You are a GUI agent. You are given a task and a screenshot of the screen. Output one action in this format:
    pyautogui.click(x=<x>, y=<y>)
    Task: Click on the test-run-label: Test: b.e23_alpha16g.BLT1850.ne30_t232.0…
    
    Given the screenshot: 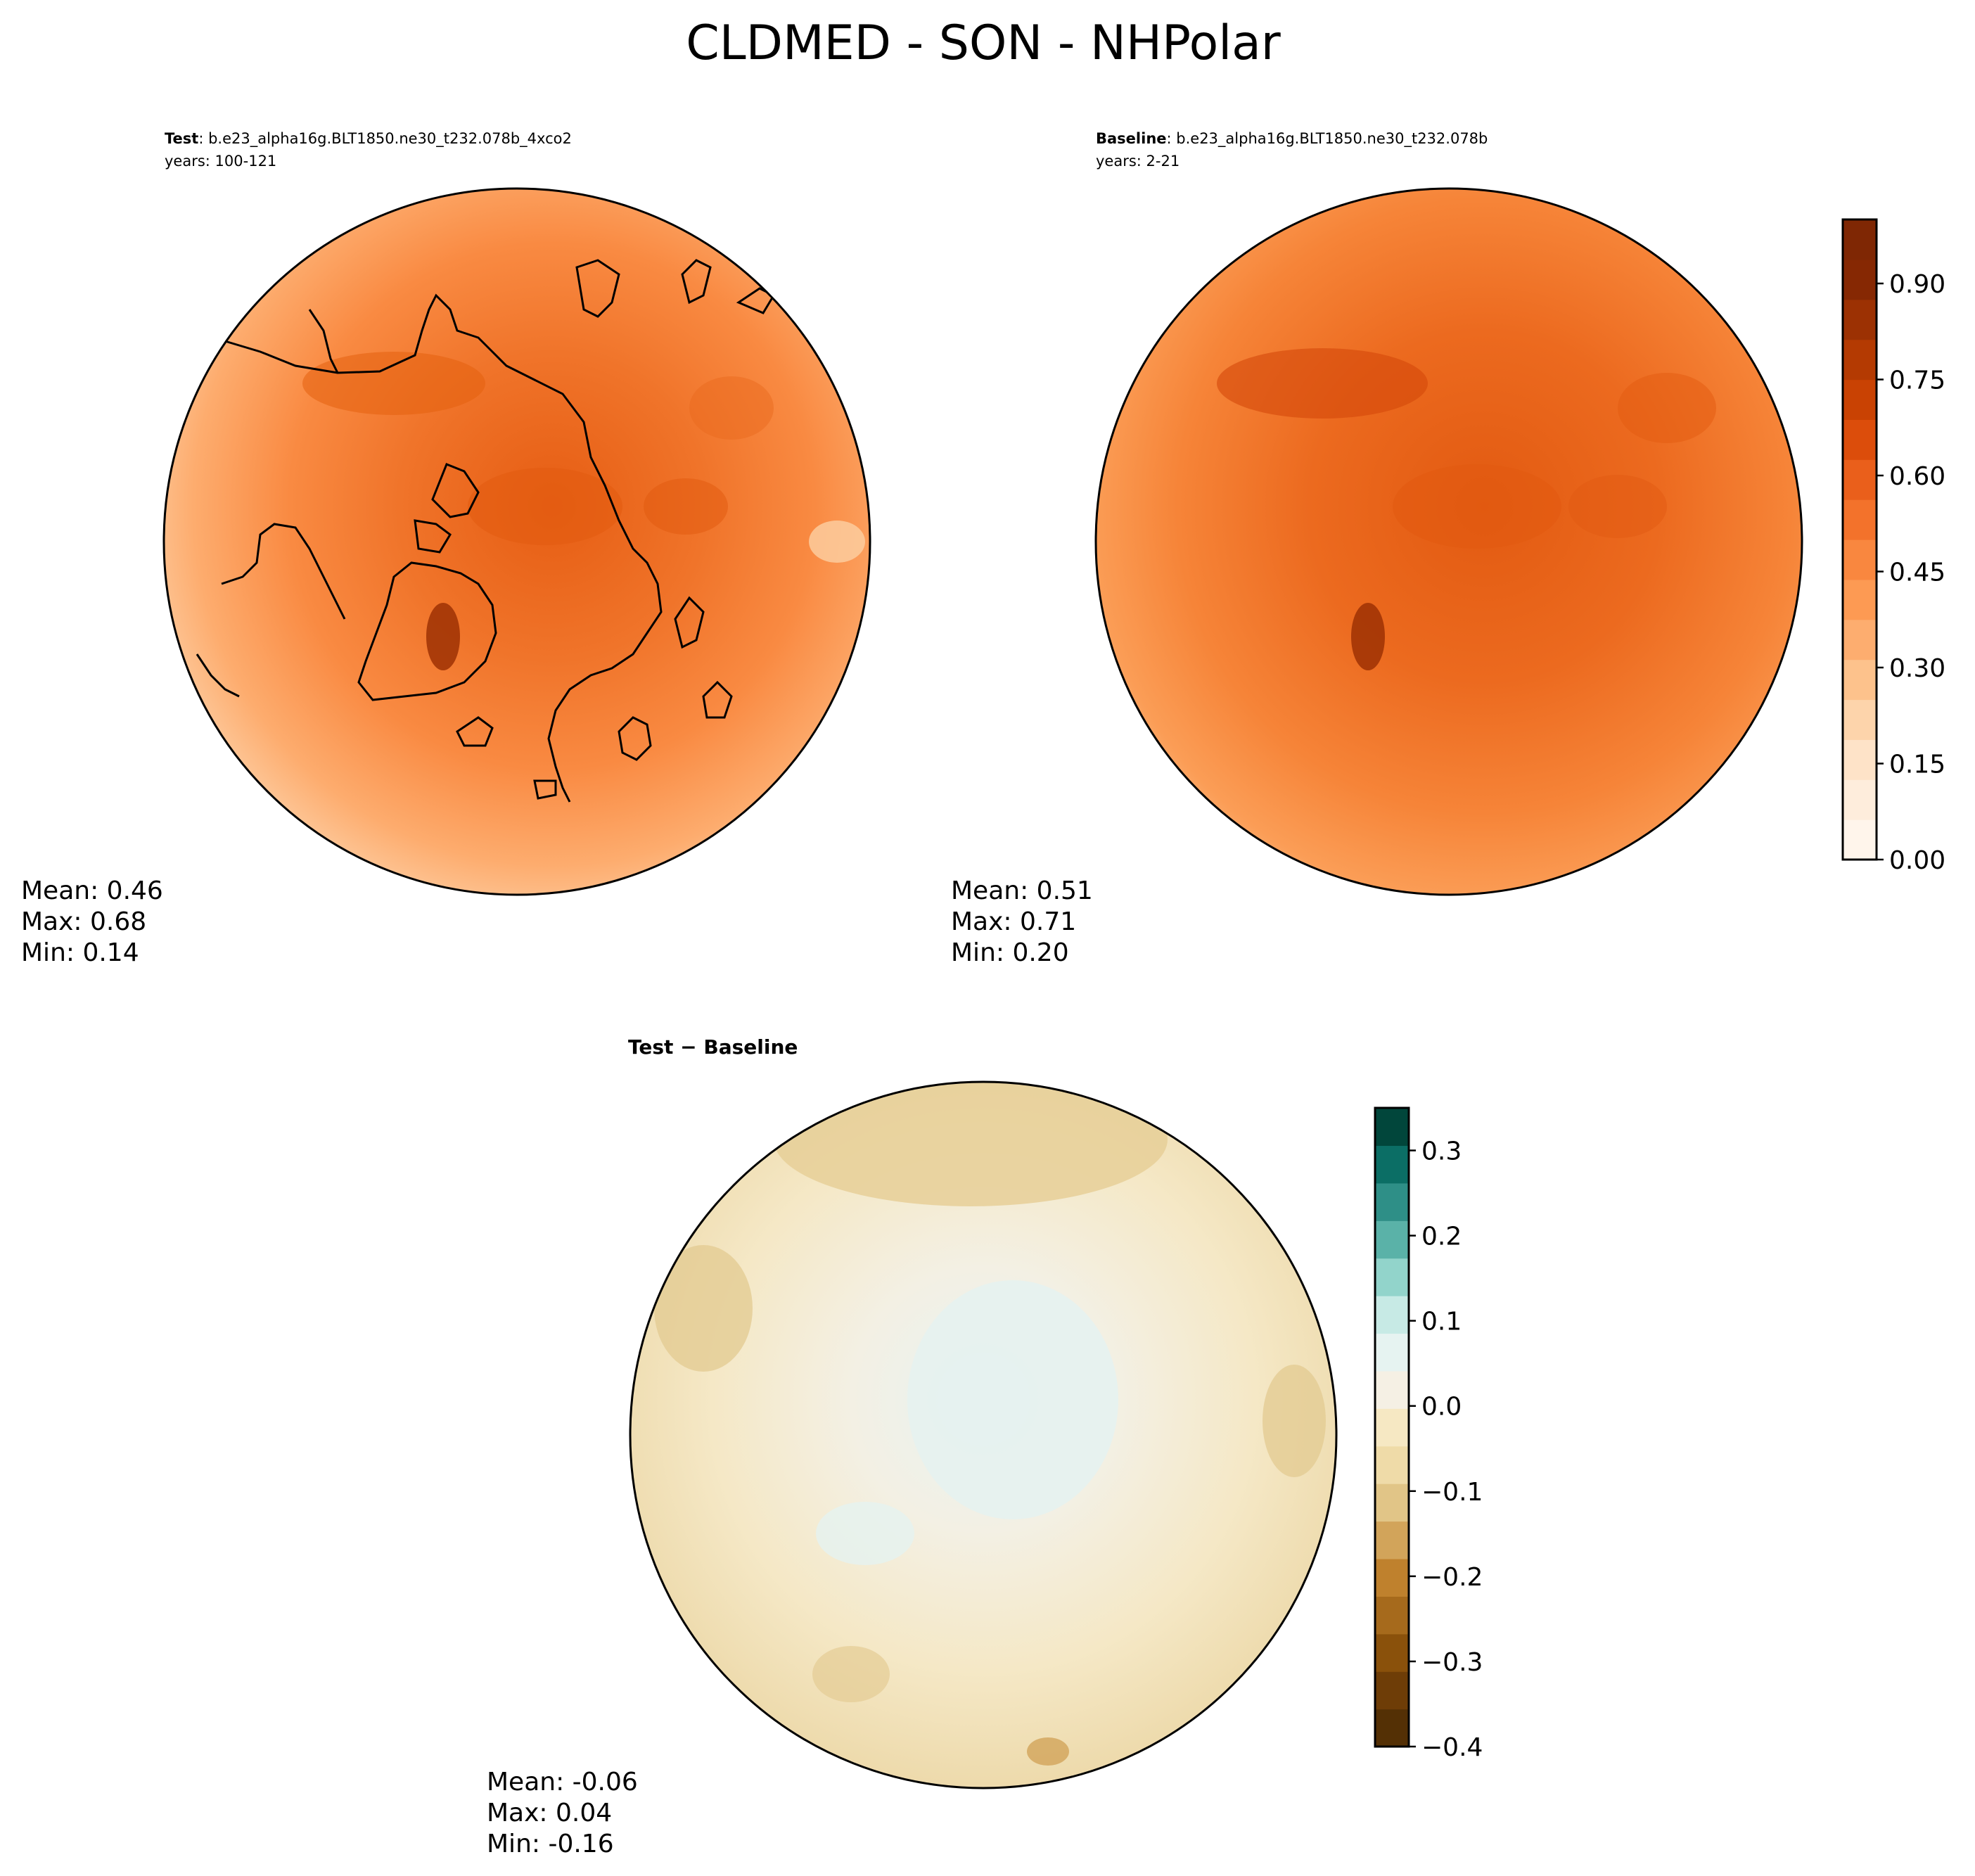 What is the action you would take?
    pyautogui.click(x=368, y=139)
    